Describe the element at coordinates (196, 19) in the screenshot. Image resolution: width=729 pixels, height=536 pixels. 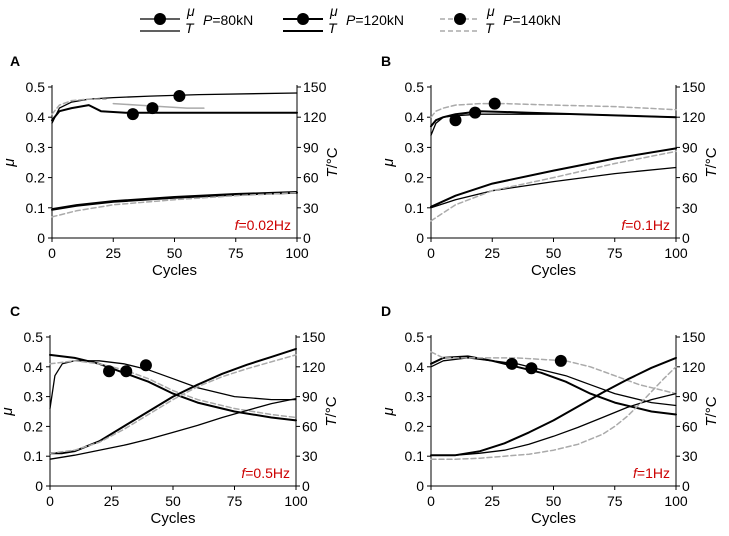
I see `legend-entry-1: μT P=80kN` at that location.